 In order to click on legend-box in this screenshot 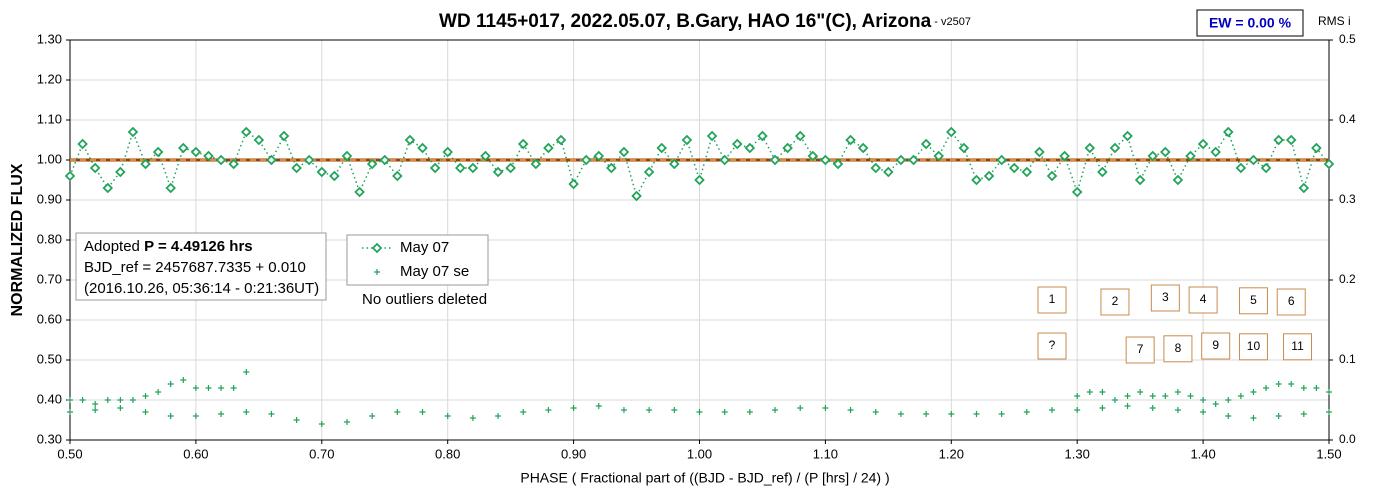, I will do `click(417, 260)`.